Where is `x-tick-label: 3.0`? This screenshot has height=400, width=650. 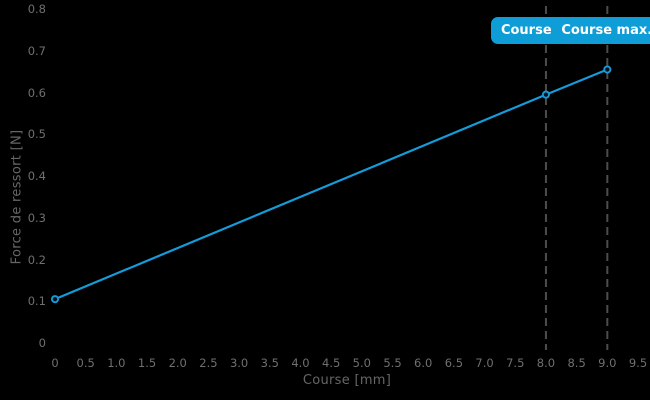 x-tick-label: 3.0 is located at coordinates (239, 363).